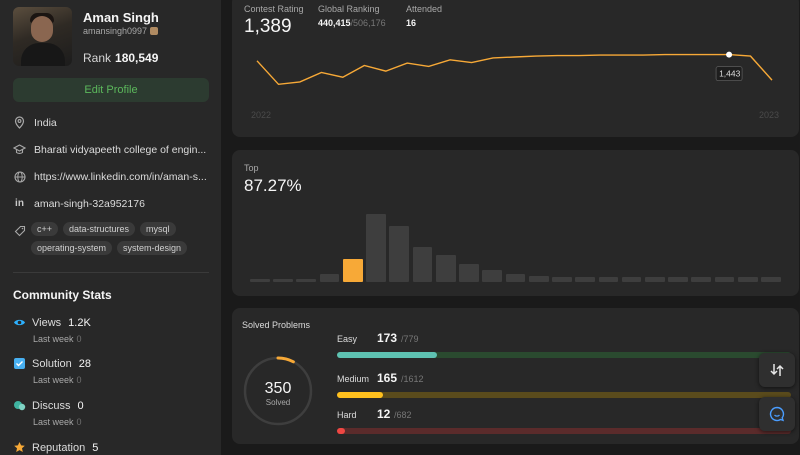 This screenshot has width=800, height=455. I want to click on profile-rank: Rank 180,549, so click(121, 58).